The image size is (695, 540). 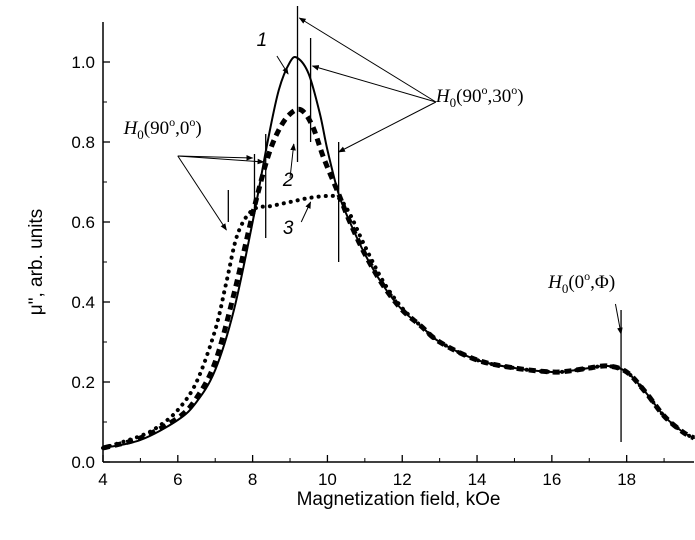 I want to click on y-tick-label: 0.0, so click(x=83, y=462).